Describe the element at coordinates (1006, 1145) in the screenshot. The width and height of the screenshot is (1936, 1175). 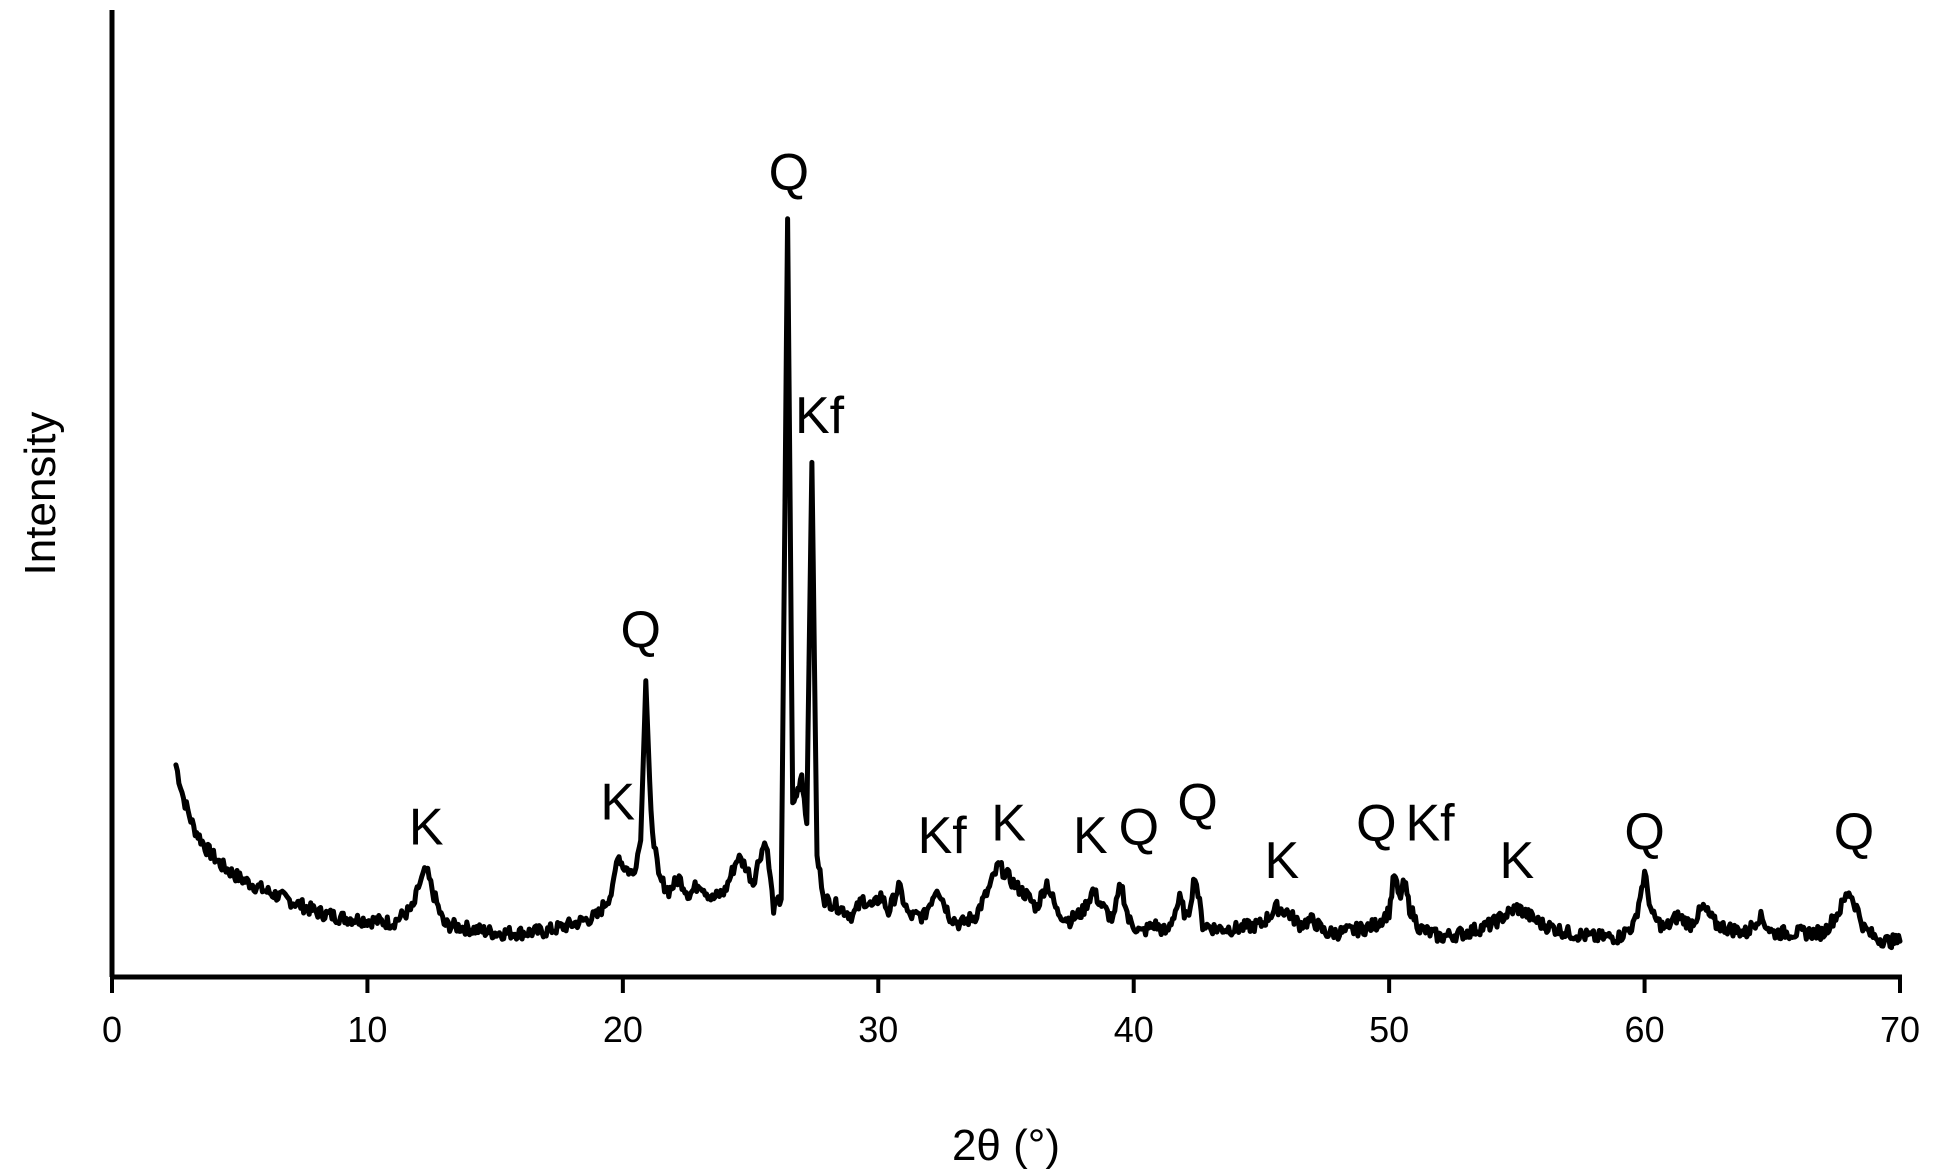
I see `x-axis-label: 2θ (°)` at that location.